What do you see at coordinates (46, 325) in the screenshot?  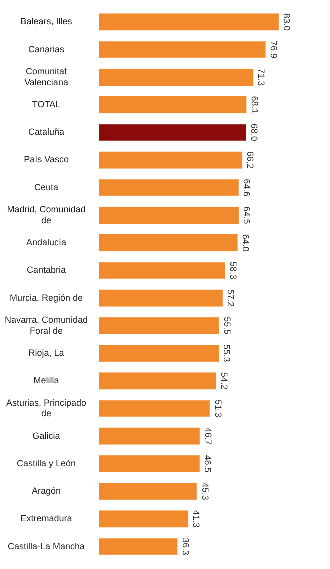 I see `y-tick-label: Navarra, Comunidad Foral de` at bounding box center [46, 325].